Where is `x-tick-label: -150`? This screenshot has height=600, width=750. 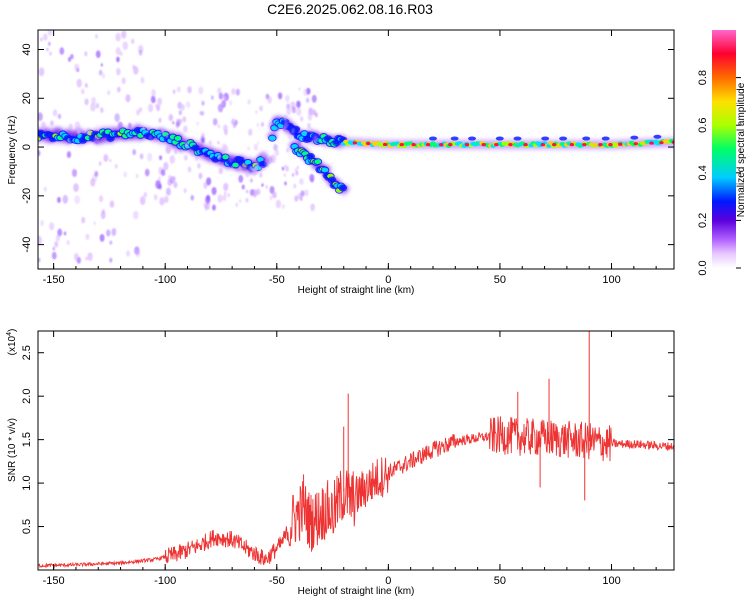
x-tick-label: -150 is located at coordinates (54, 581).